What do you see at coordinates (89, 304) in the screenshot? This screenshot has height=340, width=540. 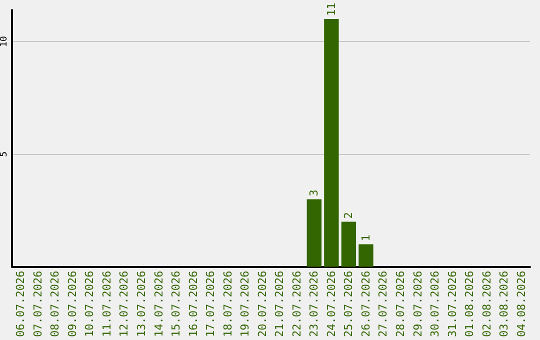 I see `x-tick-label: 10.07.2026` at bounding box center [89, 304].